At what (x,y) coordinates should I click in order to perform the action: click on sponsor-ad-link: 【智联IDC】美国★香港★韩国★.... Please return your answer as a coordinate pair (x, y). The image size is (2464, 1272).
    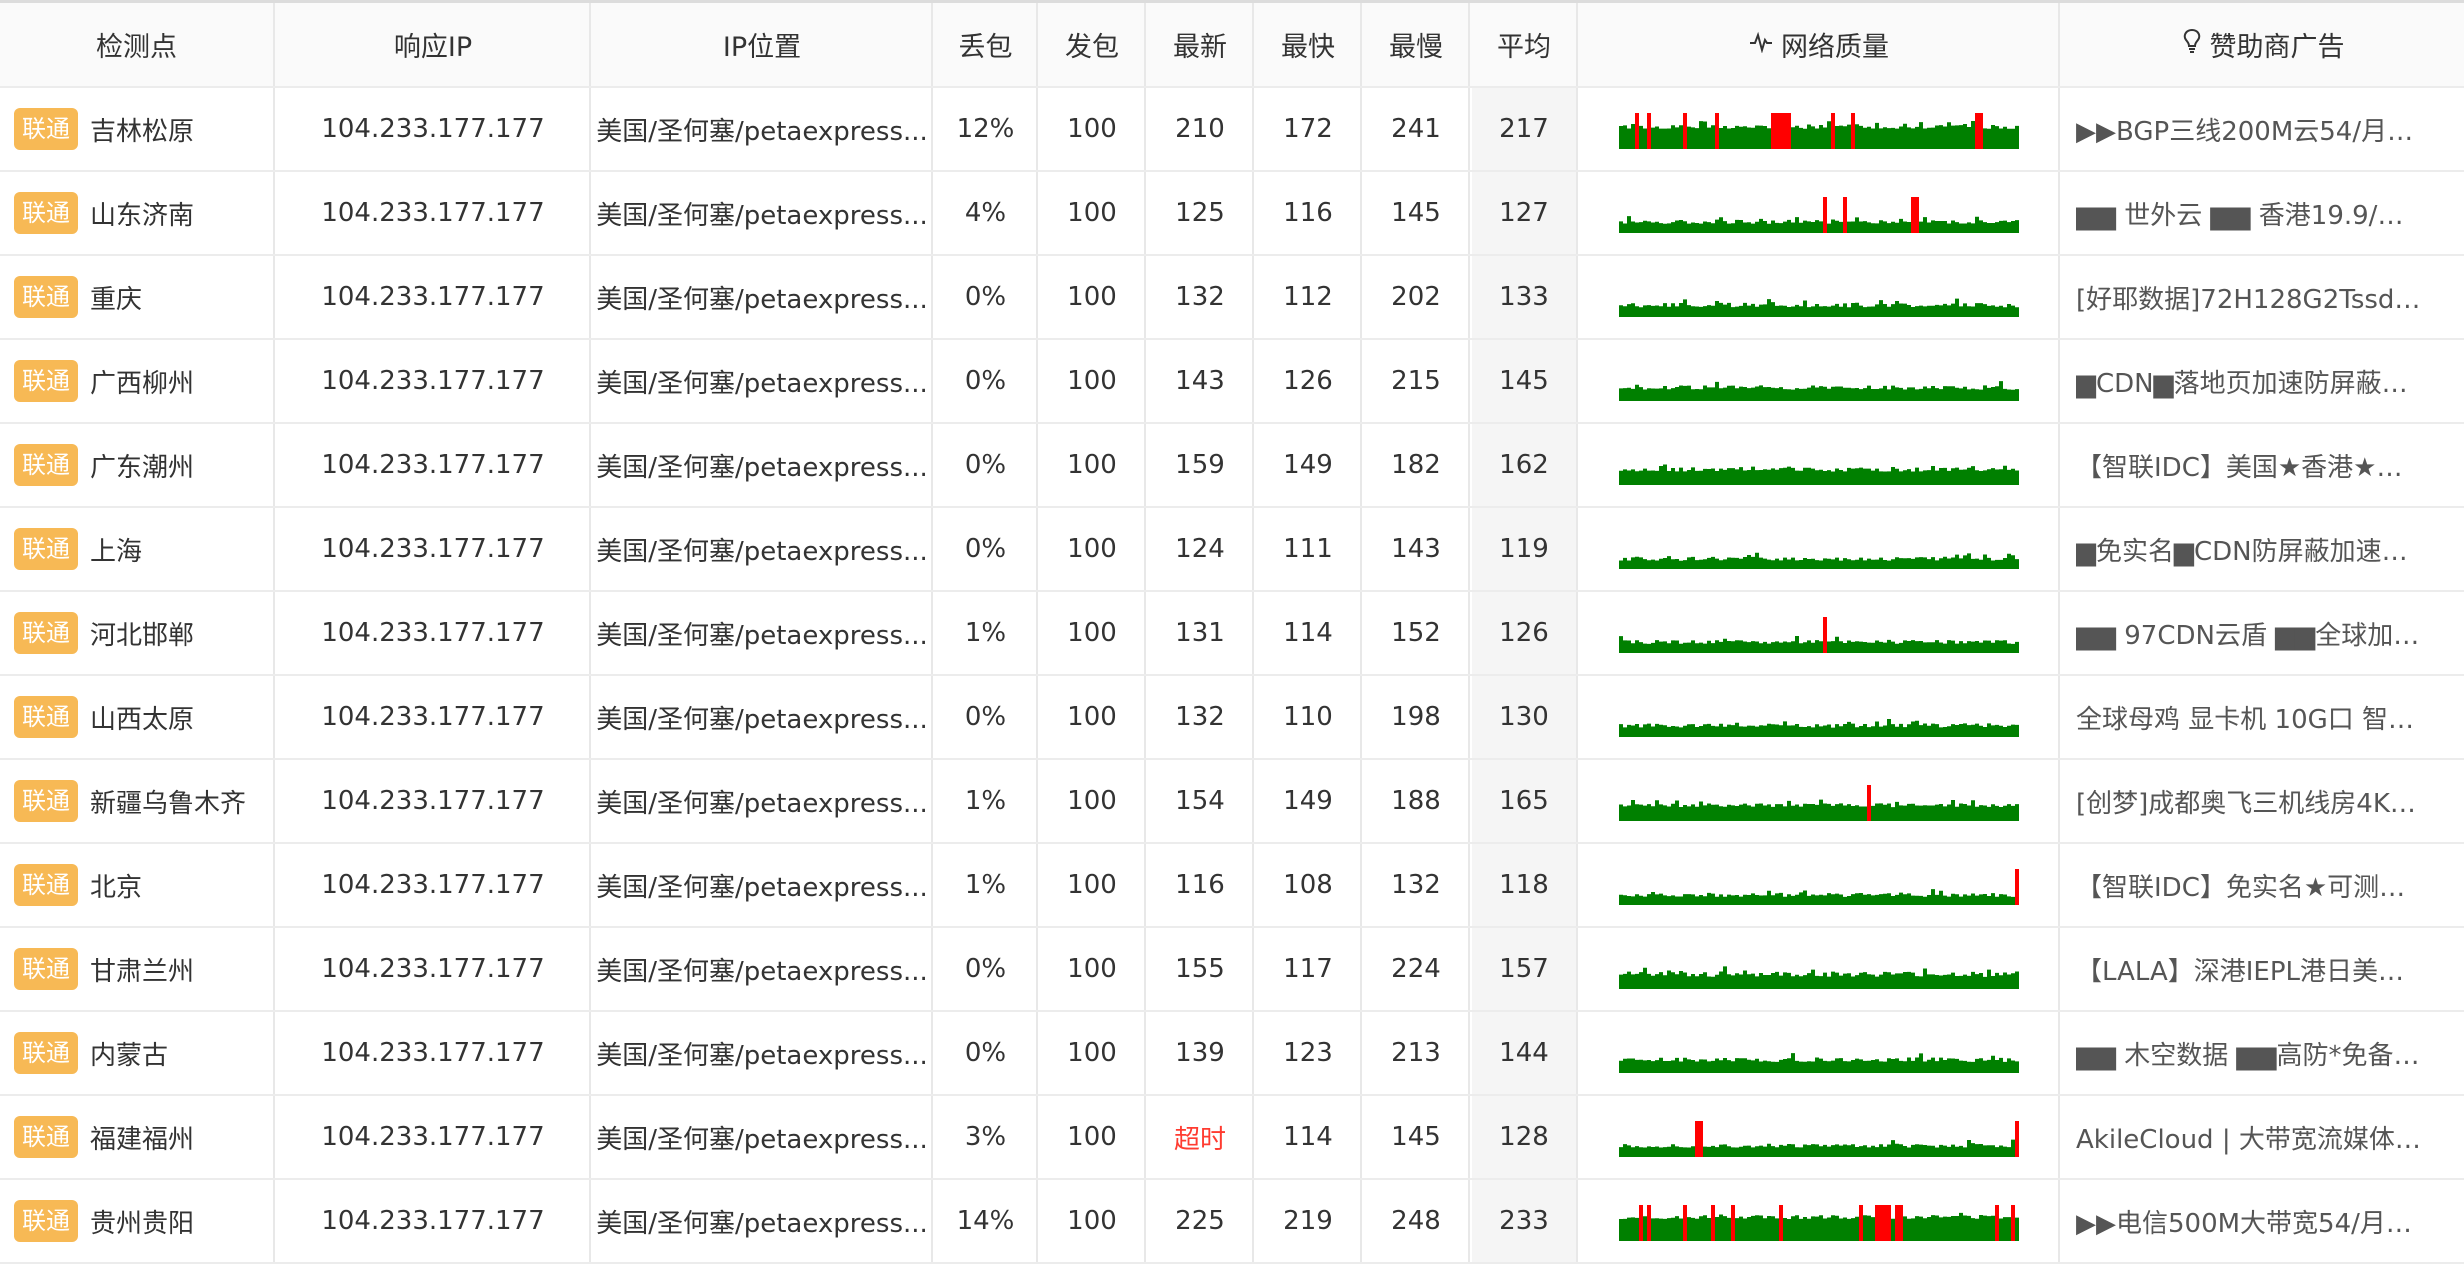
    Looking at the image, I should click on (2251, 467).